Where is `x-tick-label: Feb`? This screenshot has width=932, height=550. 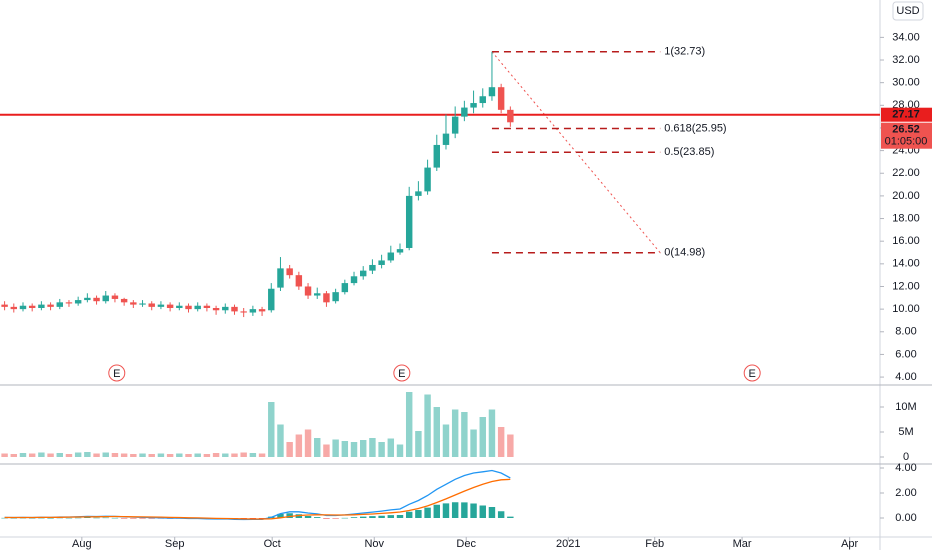
x-tick-label: Feb is located at coordinates (654, 544).